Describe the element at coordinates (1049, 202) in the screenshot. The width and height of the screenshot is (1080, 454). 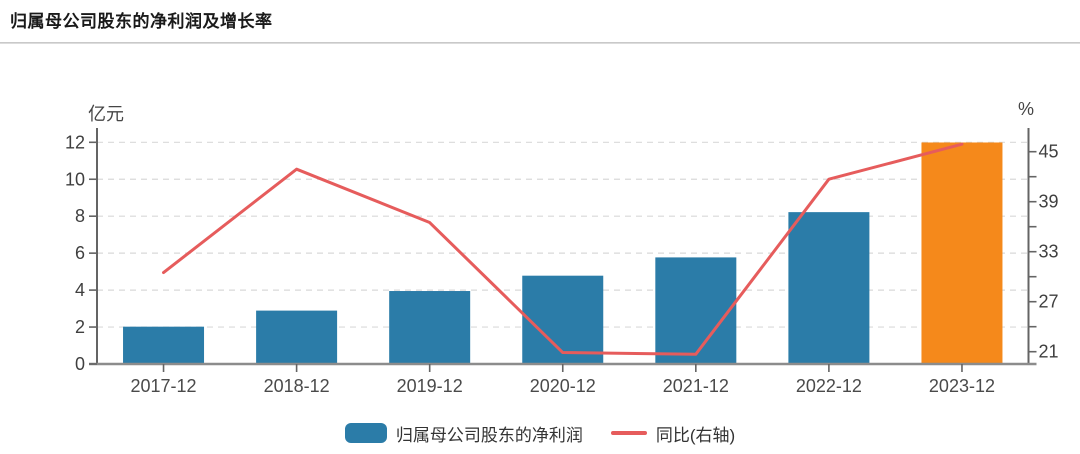
I see `right-tick-label-39: 39` at that location.